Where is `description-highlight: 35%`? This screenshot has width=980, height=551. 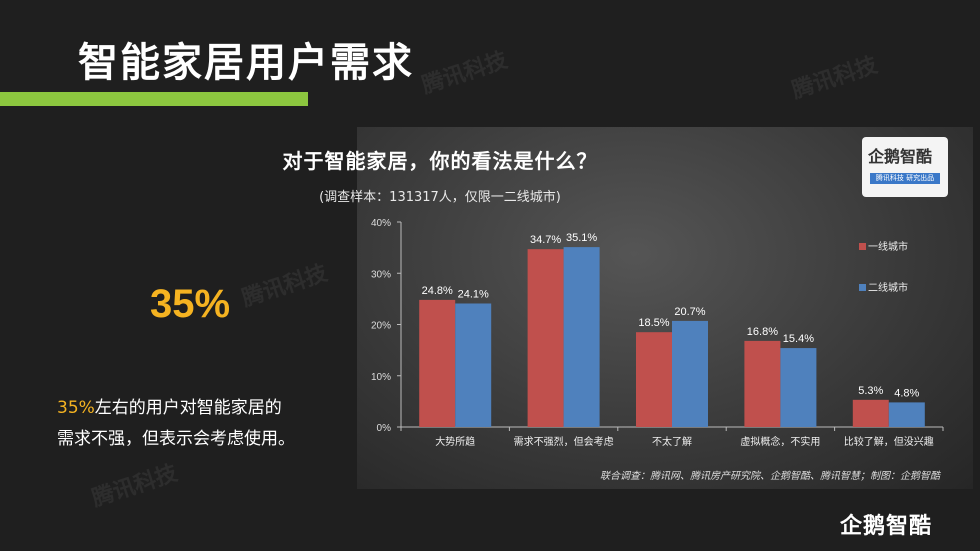 description-highlight: 35% is located at coordinates (76, 408).